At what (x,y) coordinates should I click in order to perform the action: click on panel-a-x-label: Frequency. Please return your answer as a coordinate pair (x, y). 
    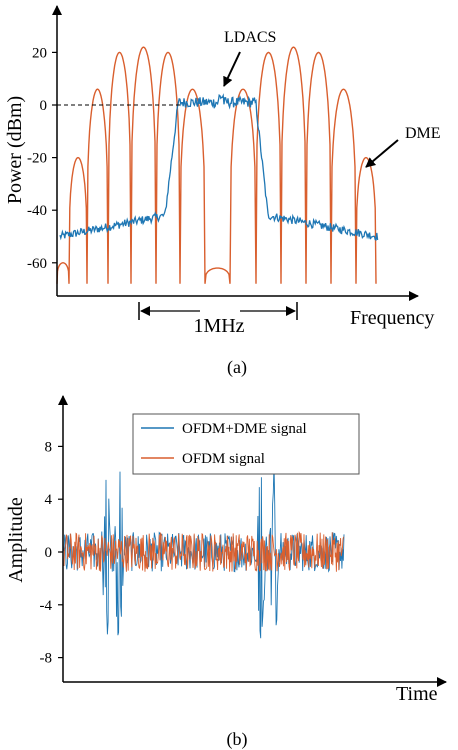
    Looking at the image, I should click on (392, 318).